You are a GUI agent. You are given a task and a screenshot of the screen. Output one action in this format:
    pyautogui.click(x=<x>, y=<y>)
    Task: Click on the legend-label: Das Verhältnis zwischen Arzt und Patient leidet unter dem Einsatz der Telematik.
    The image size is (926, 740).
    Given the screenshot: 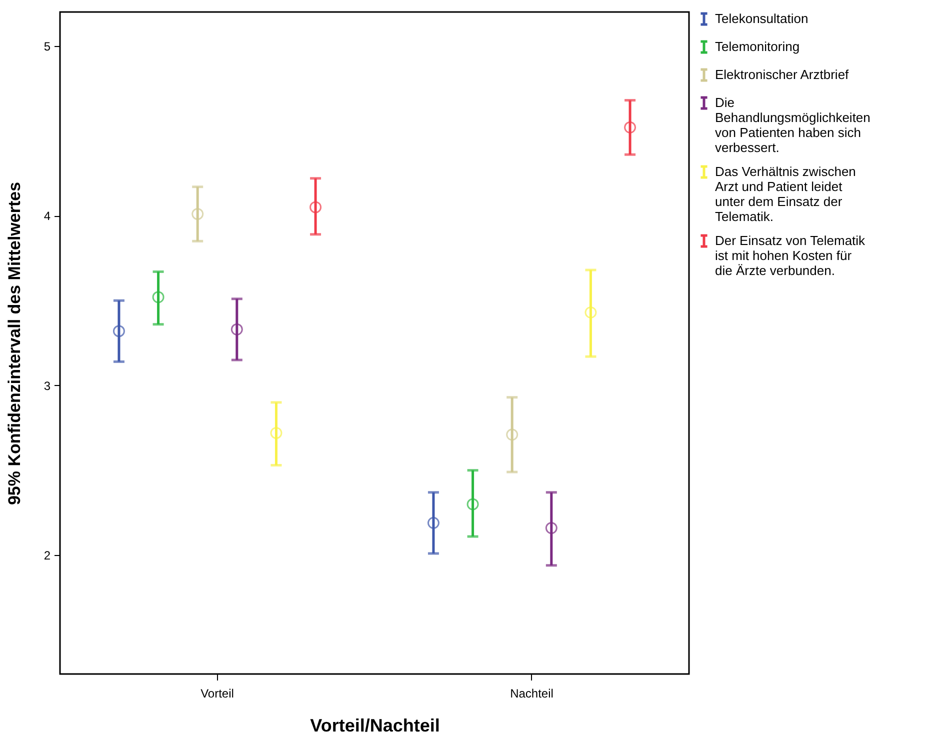 What is the action you would take?
    pyautogui.click(x=785, y=194)
    